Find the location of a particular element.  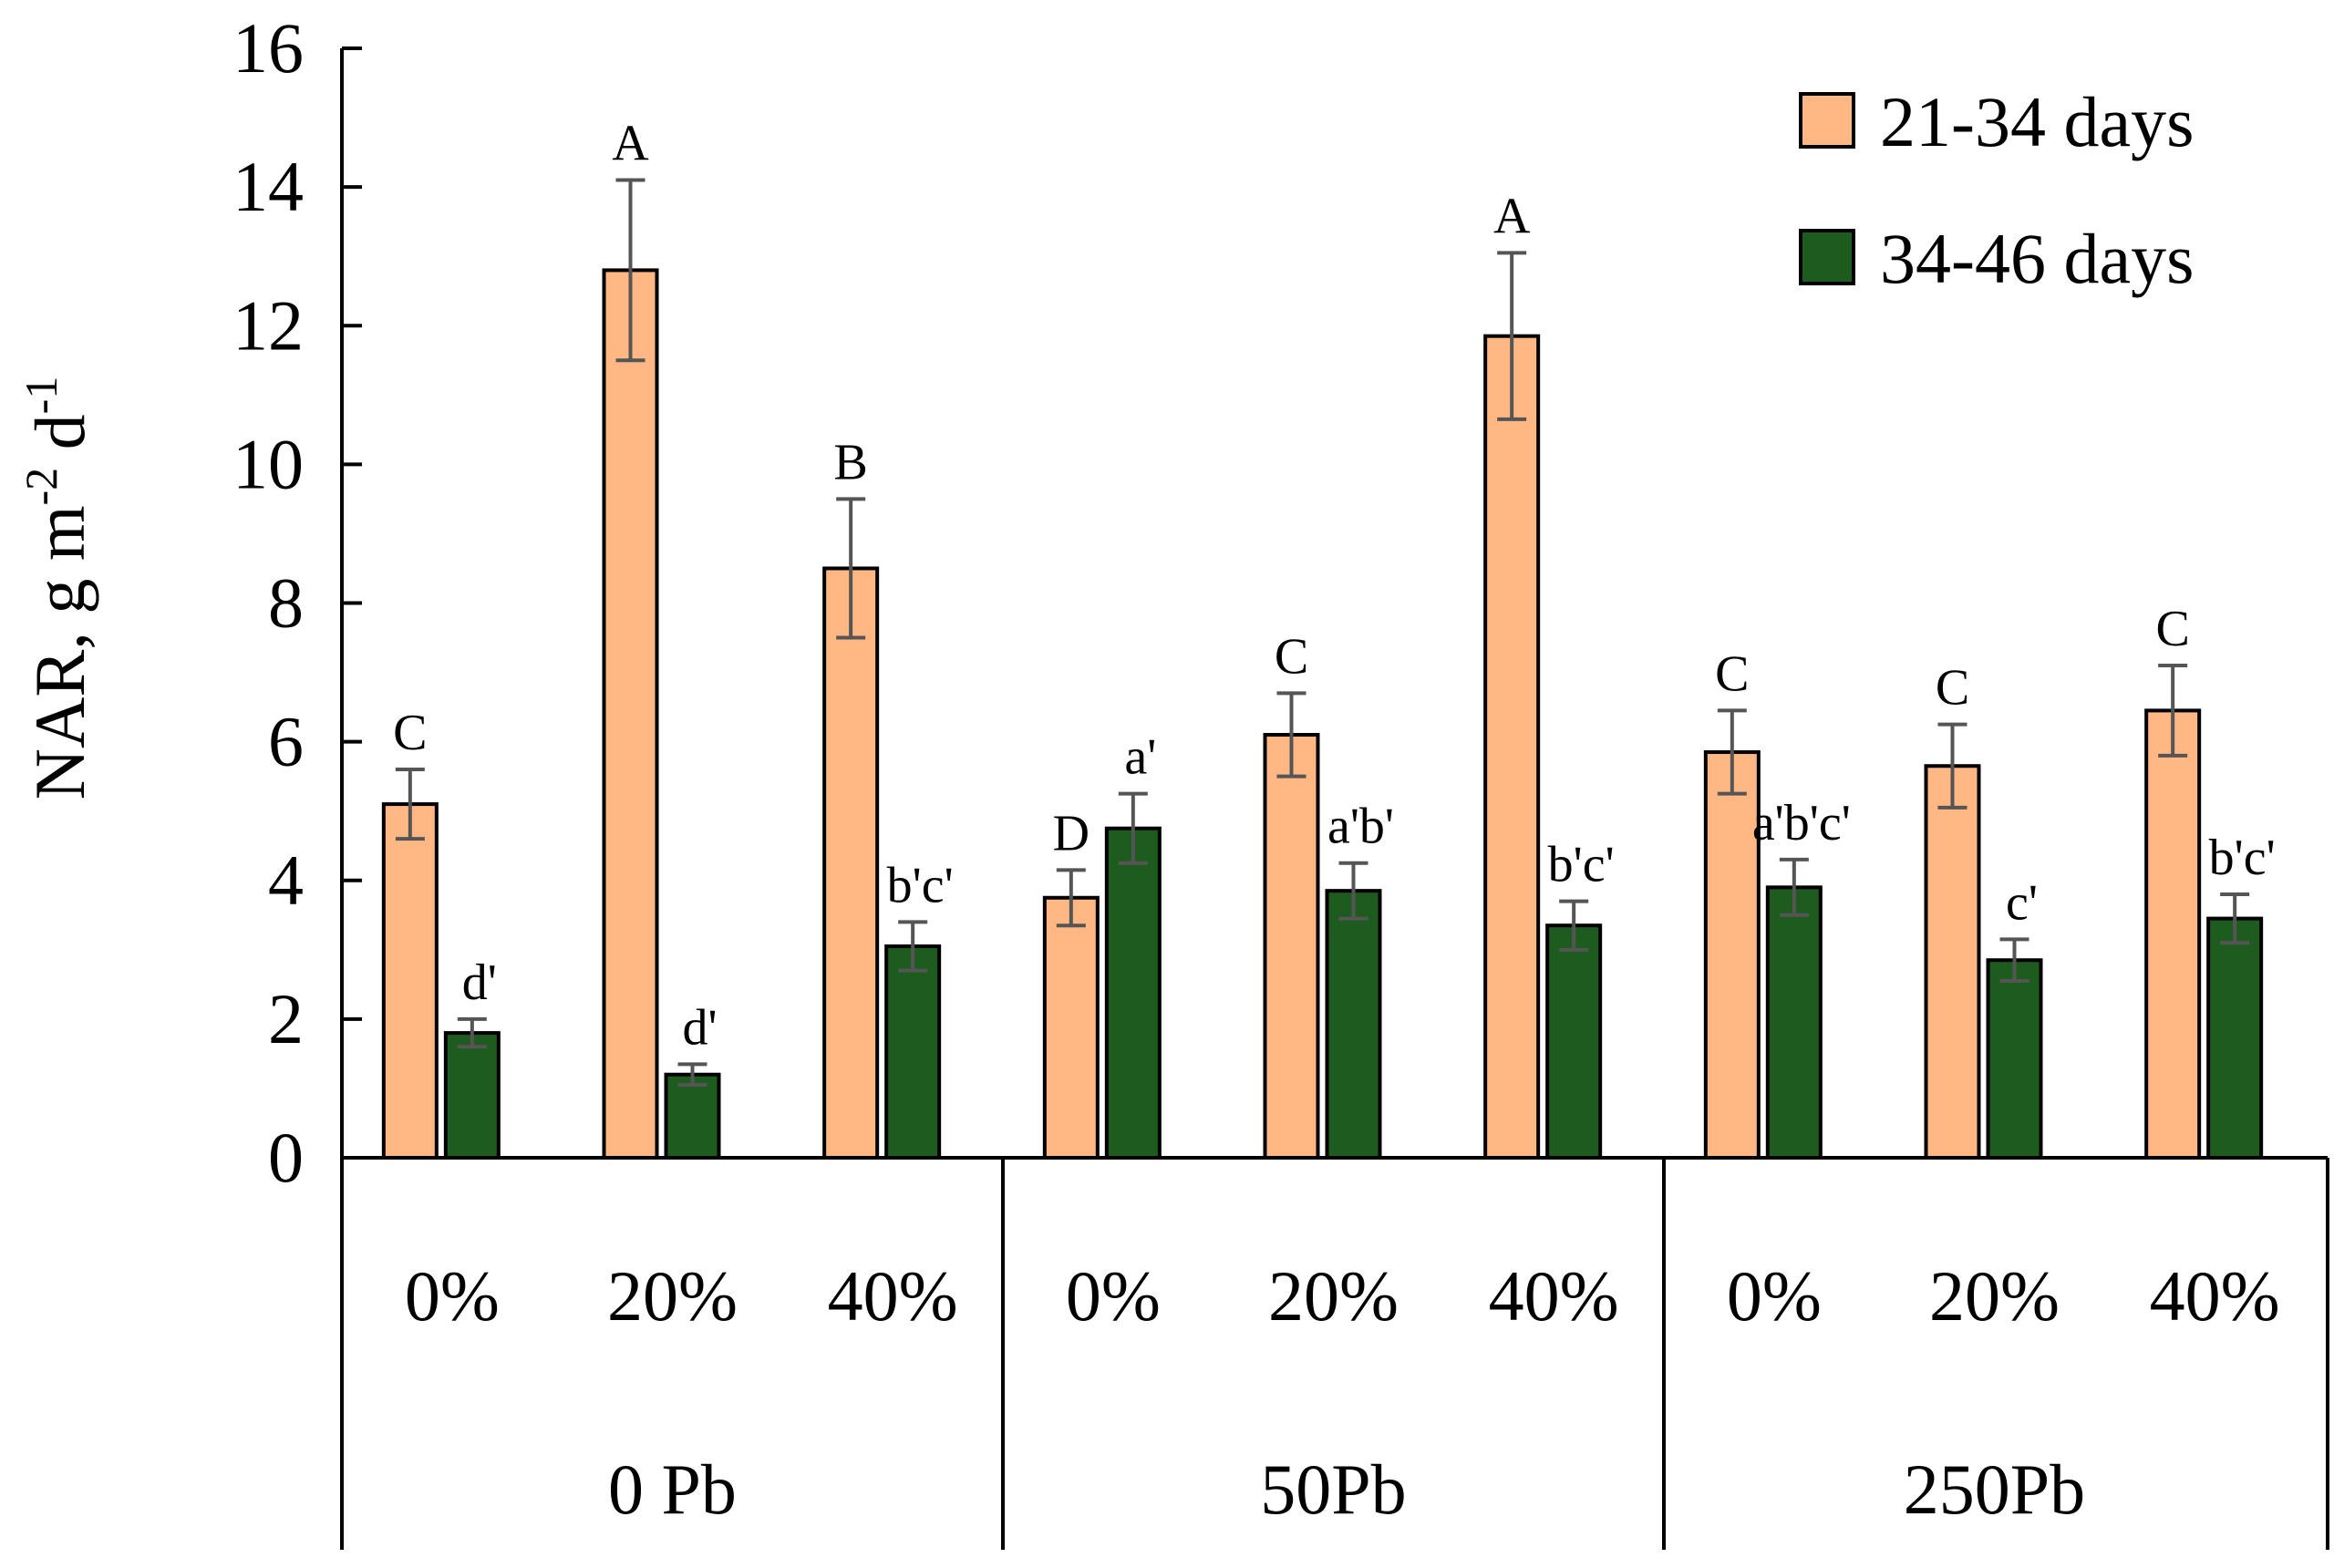

significance-label-series-2: a'b' is located at coordinates (1361, 827).